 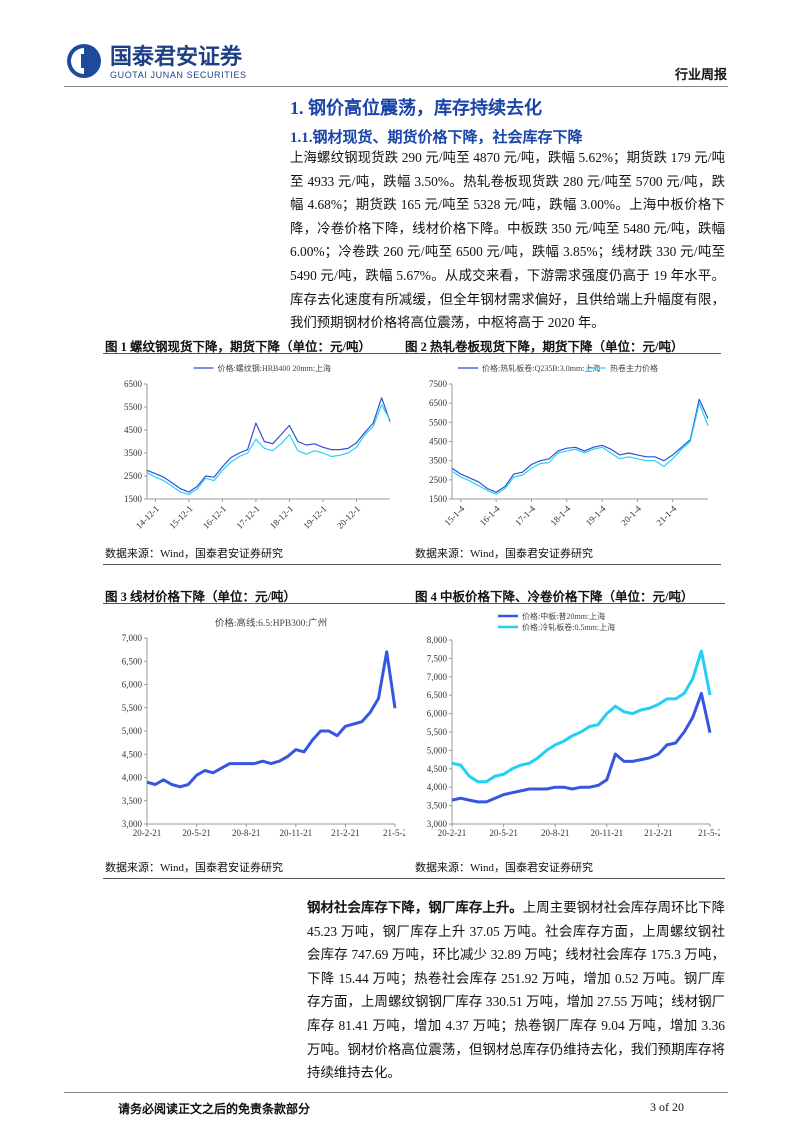 I want to click on figure-caption: 图 2 热轧卷板现货下降，期货下降（单位：元/吨）, so click(x=544, y=347).